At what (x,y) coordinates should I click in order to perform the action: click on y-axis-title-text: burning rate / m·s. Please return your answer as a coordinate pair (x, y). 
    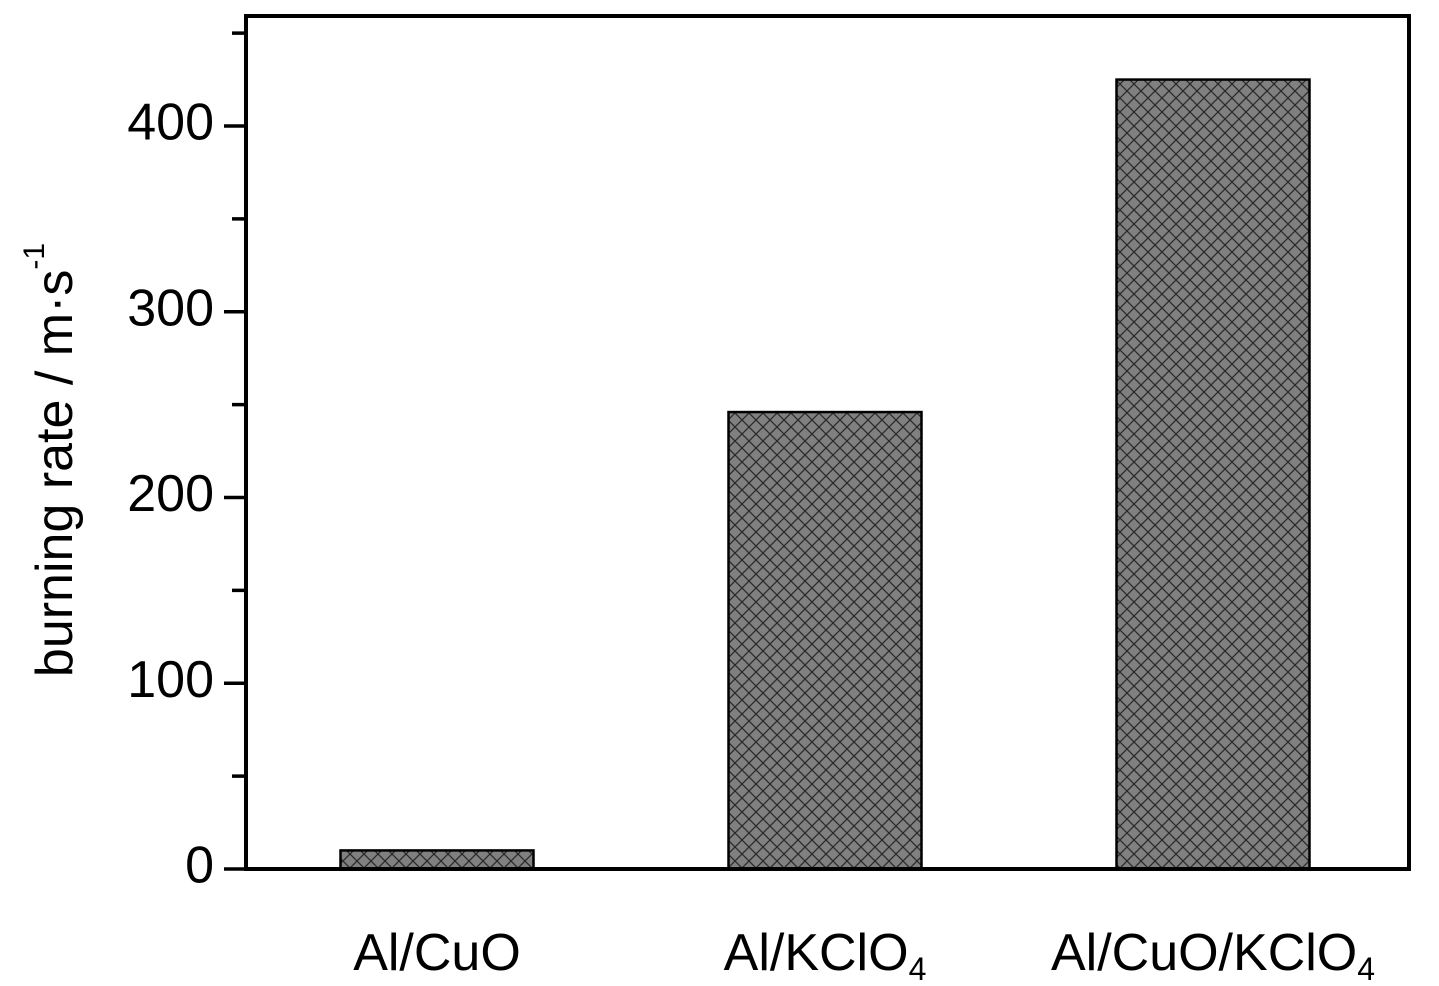
    Looking at the image, I should click on (55, 474).